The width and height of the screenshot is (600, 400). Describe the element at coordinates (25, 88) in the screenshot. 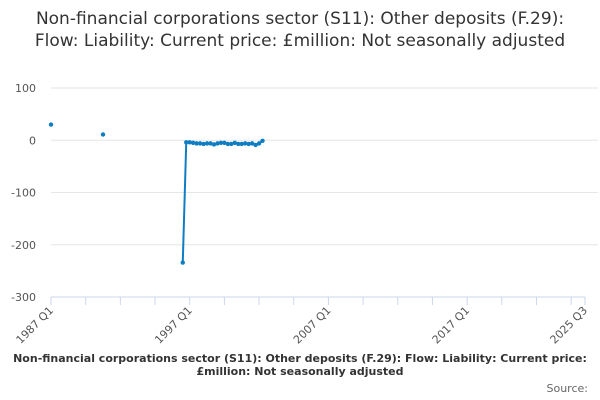

I see `y-tick-label: 100` at that location.